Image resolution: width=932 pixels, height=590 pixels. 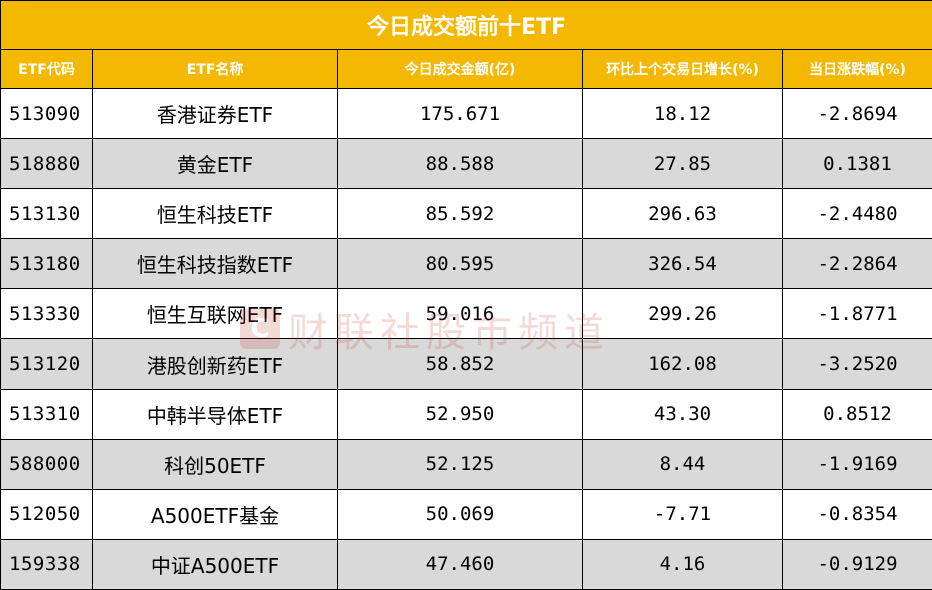 What do you see at coordinates (460, 69) in the screenshot?
I see `header-turnover: 今日成交金额(亿)` at bounding box center [460, 69].